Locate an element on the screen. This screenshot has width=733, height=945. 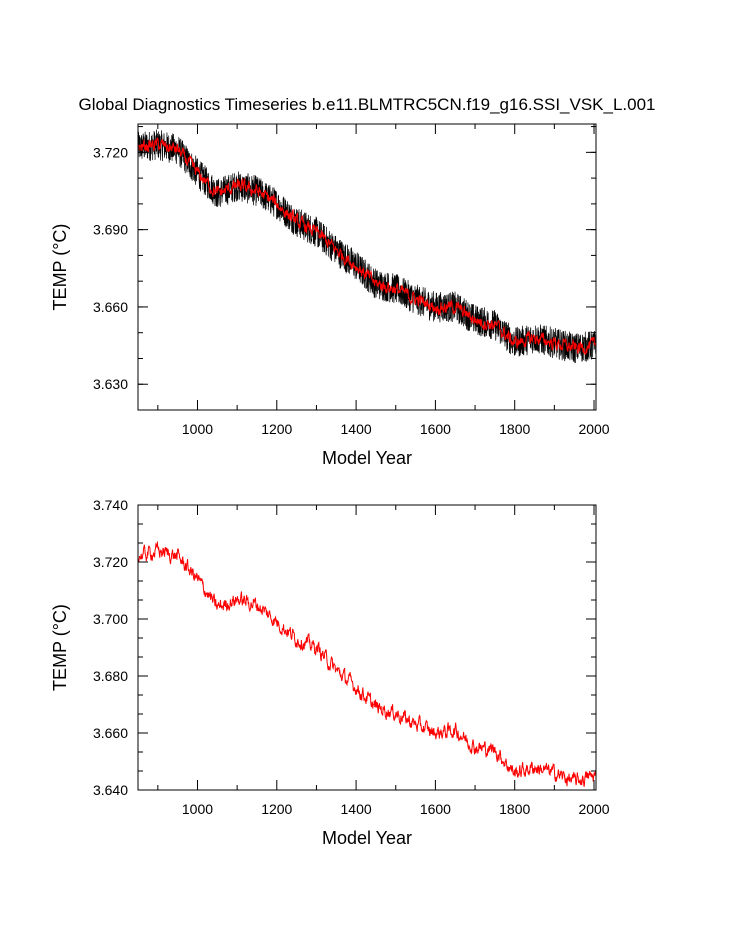
bottom-x-axis-label: Model Year is located at coordinates (367, 838).